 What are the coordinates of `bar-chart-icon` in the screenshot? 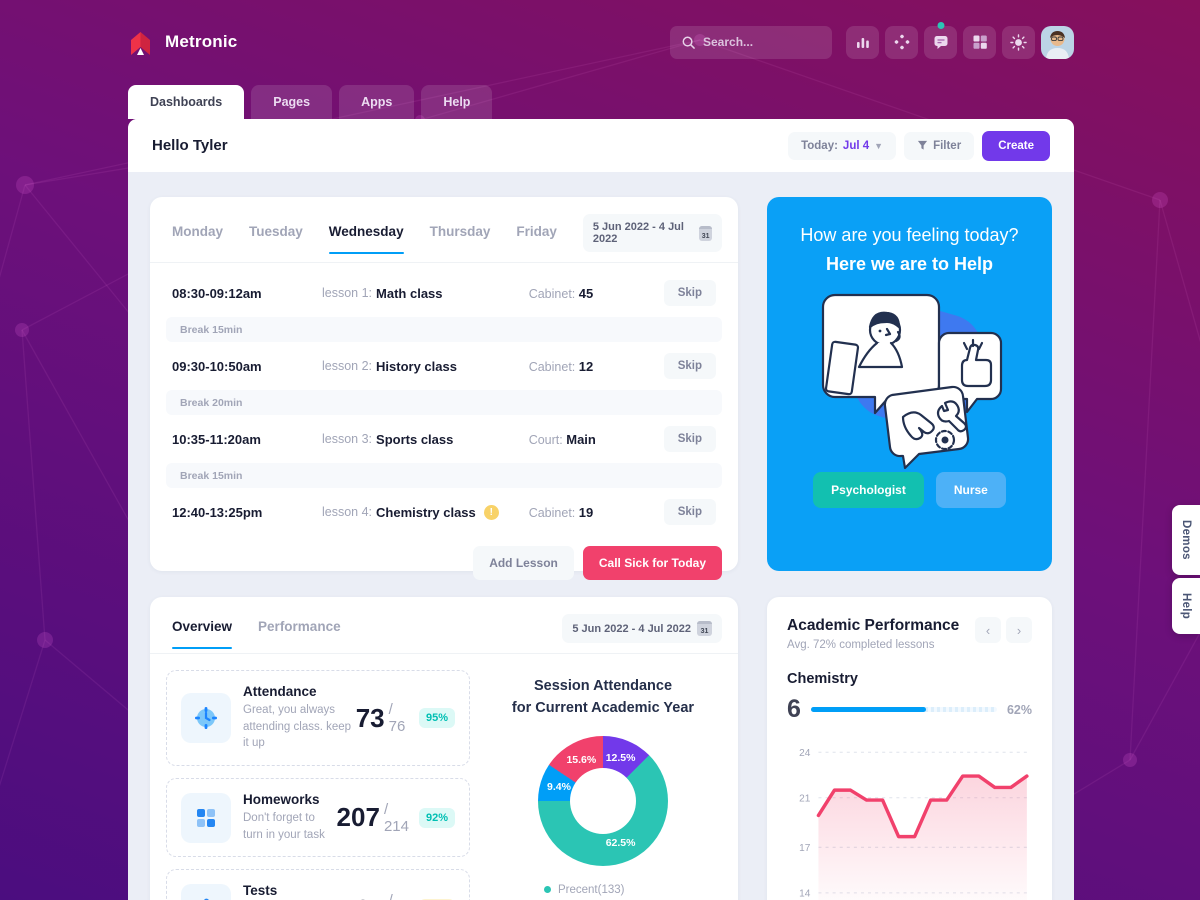 It's located at (862, 43).